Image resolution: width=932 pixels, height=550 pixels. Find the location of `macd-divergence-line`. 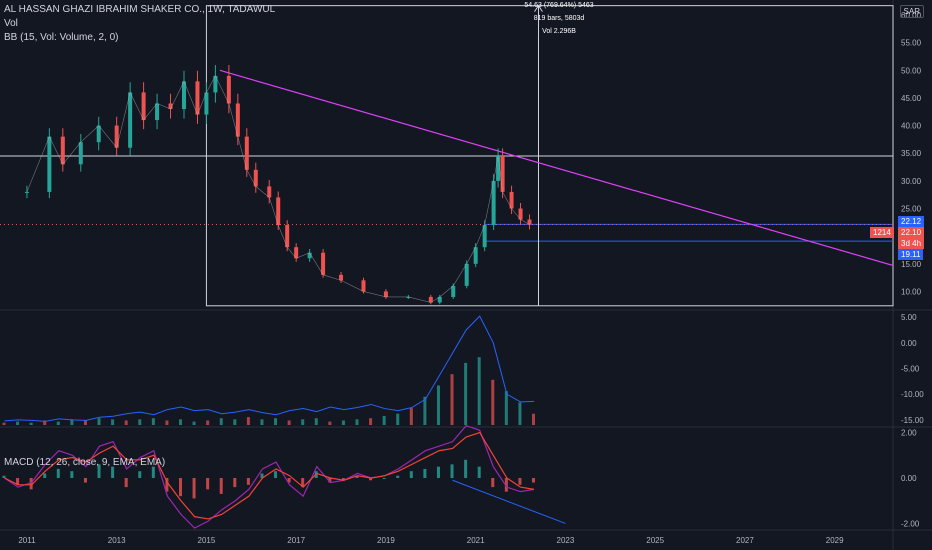

macd-divergence-line is located at coordinates (509, 501).